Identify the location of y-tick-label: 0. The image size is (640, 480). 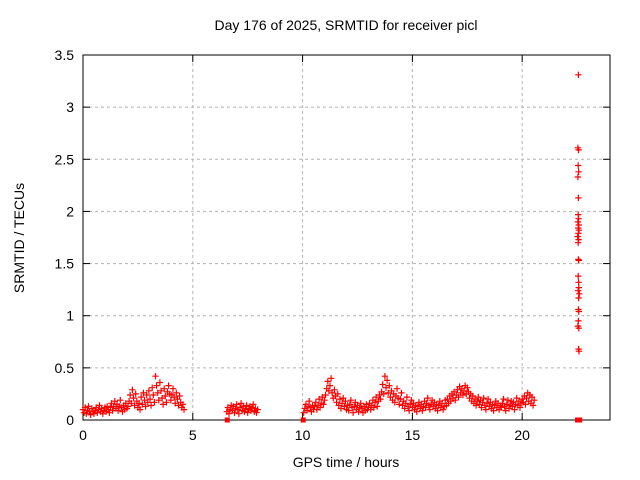
(70, 420).